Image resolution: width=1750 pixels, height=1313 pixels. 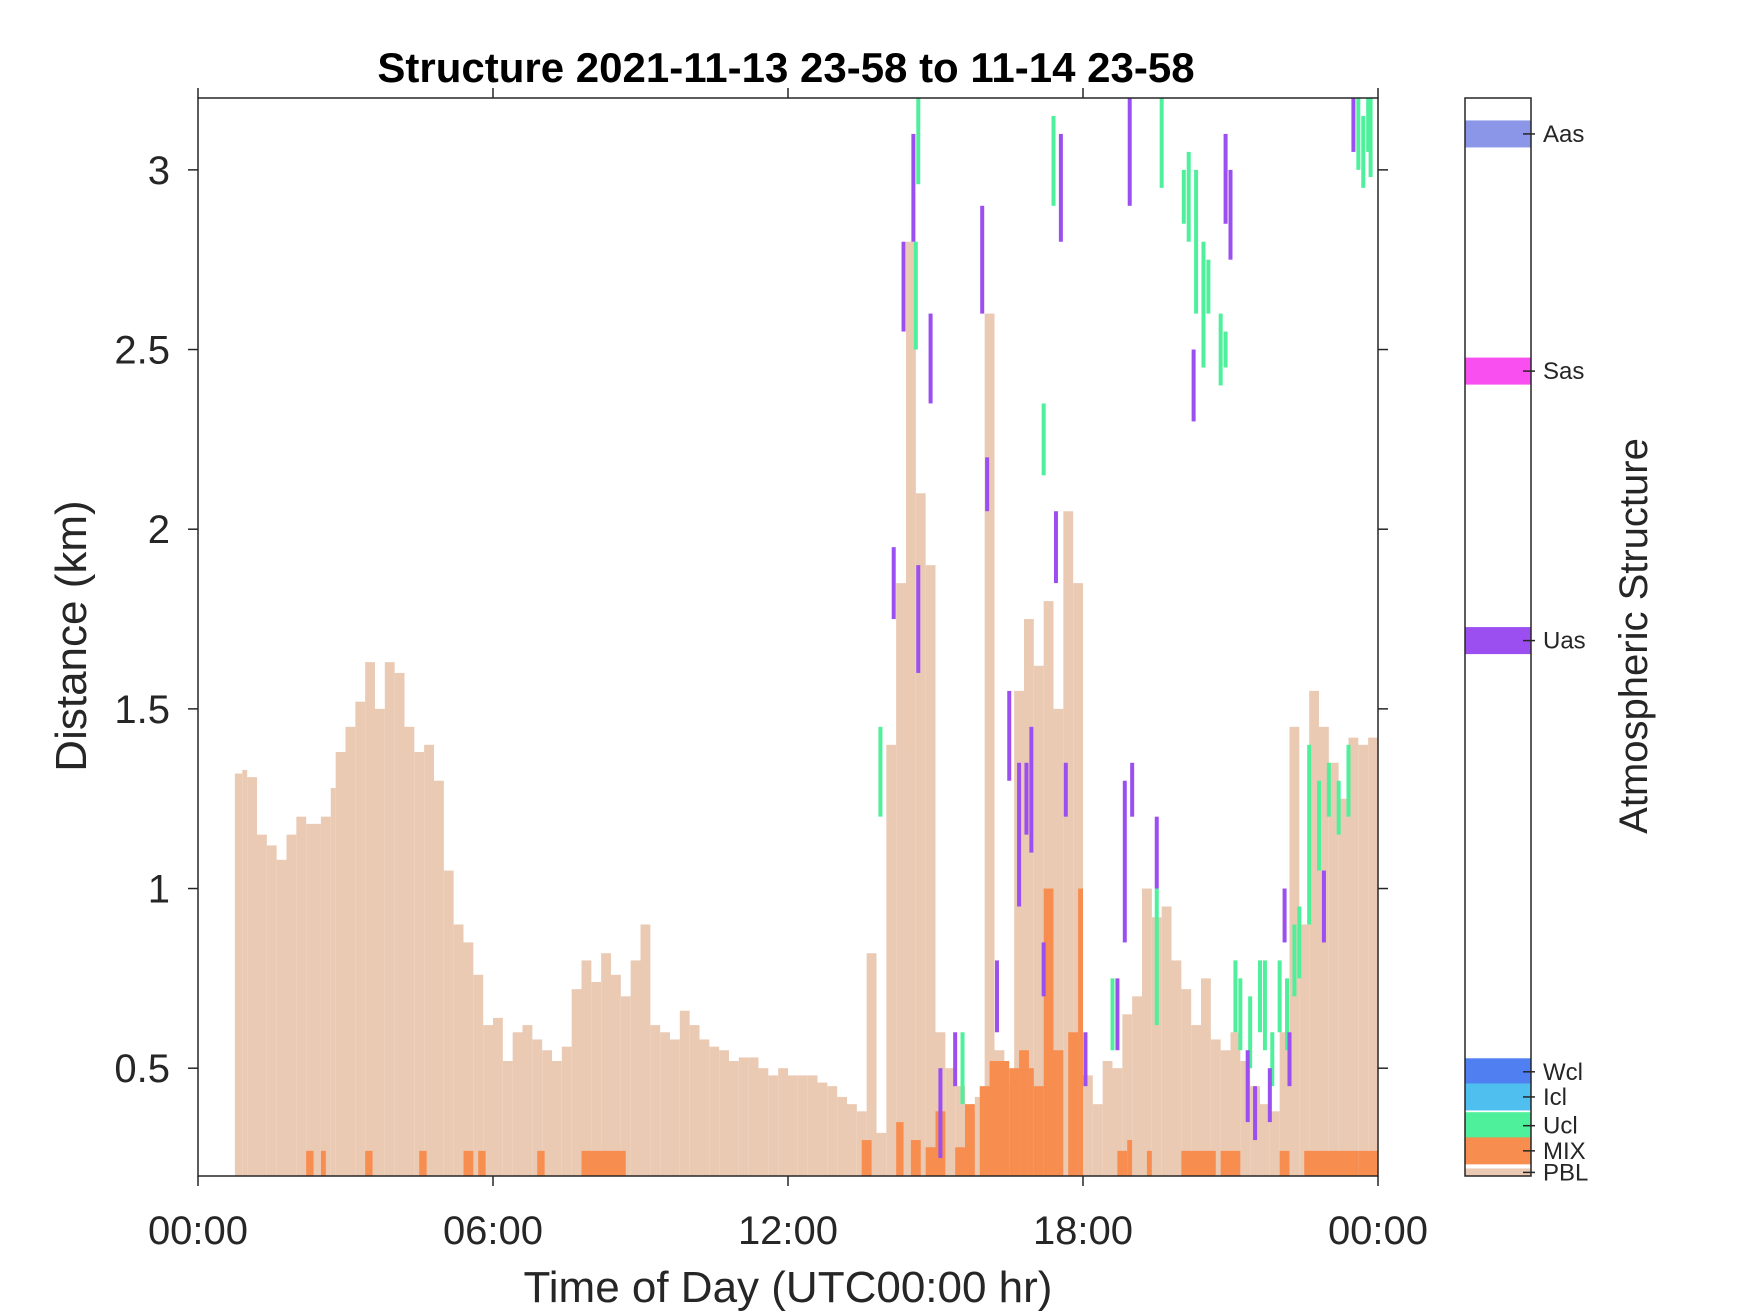 What do you see at coordinates (142, 351) in the screenshot?
I see `y-tick-label: 2.5` at bounding box center [142, 351].